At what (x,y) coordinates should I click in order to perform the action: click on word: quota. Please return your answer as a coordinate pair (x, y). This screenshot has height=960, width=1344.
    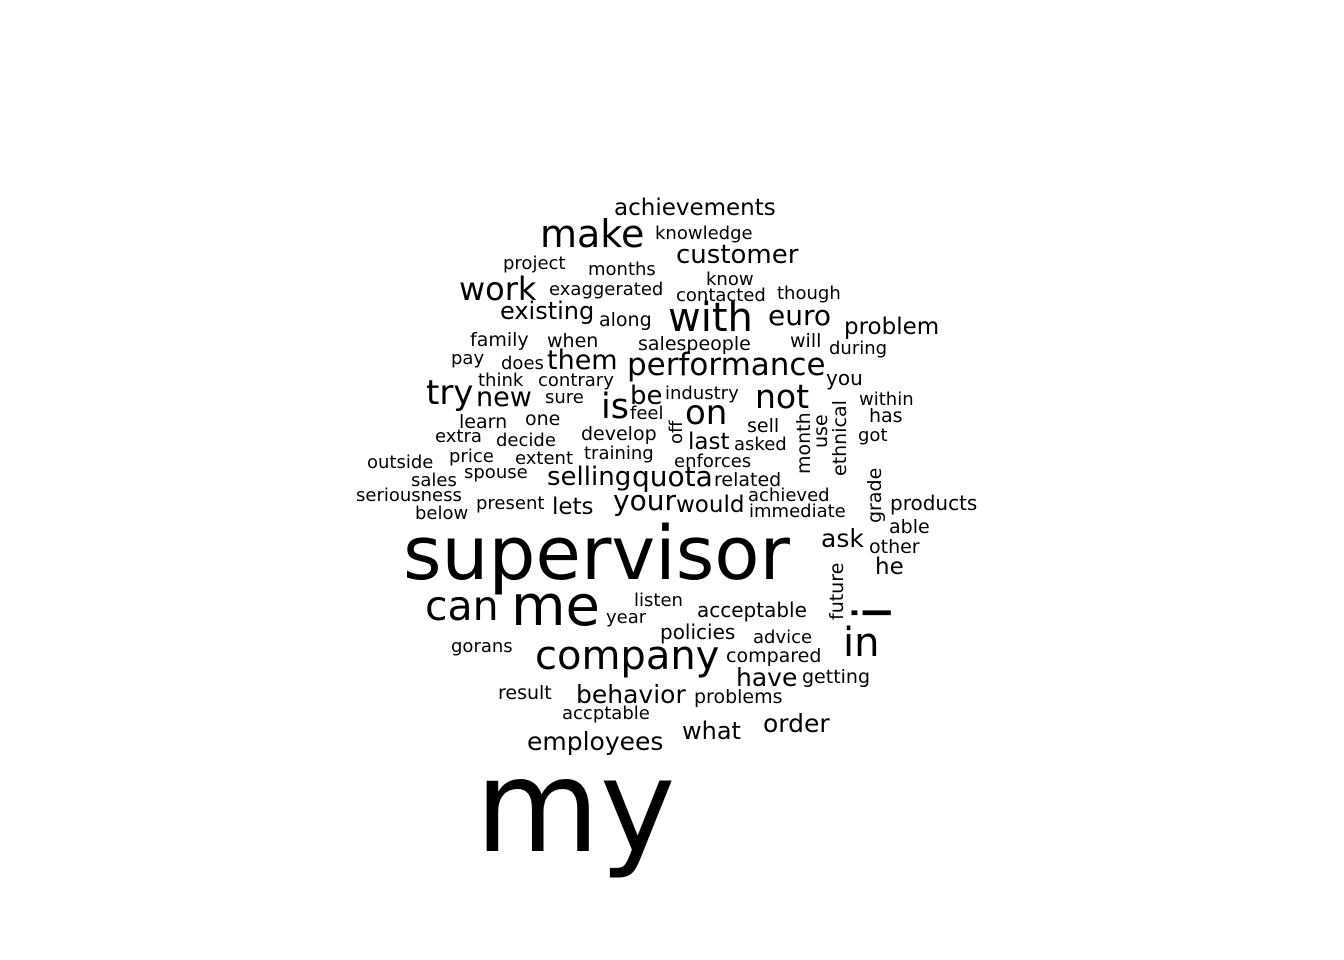
    Looking at the image, I should click on (672, 476).